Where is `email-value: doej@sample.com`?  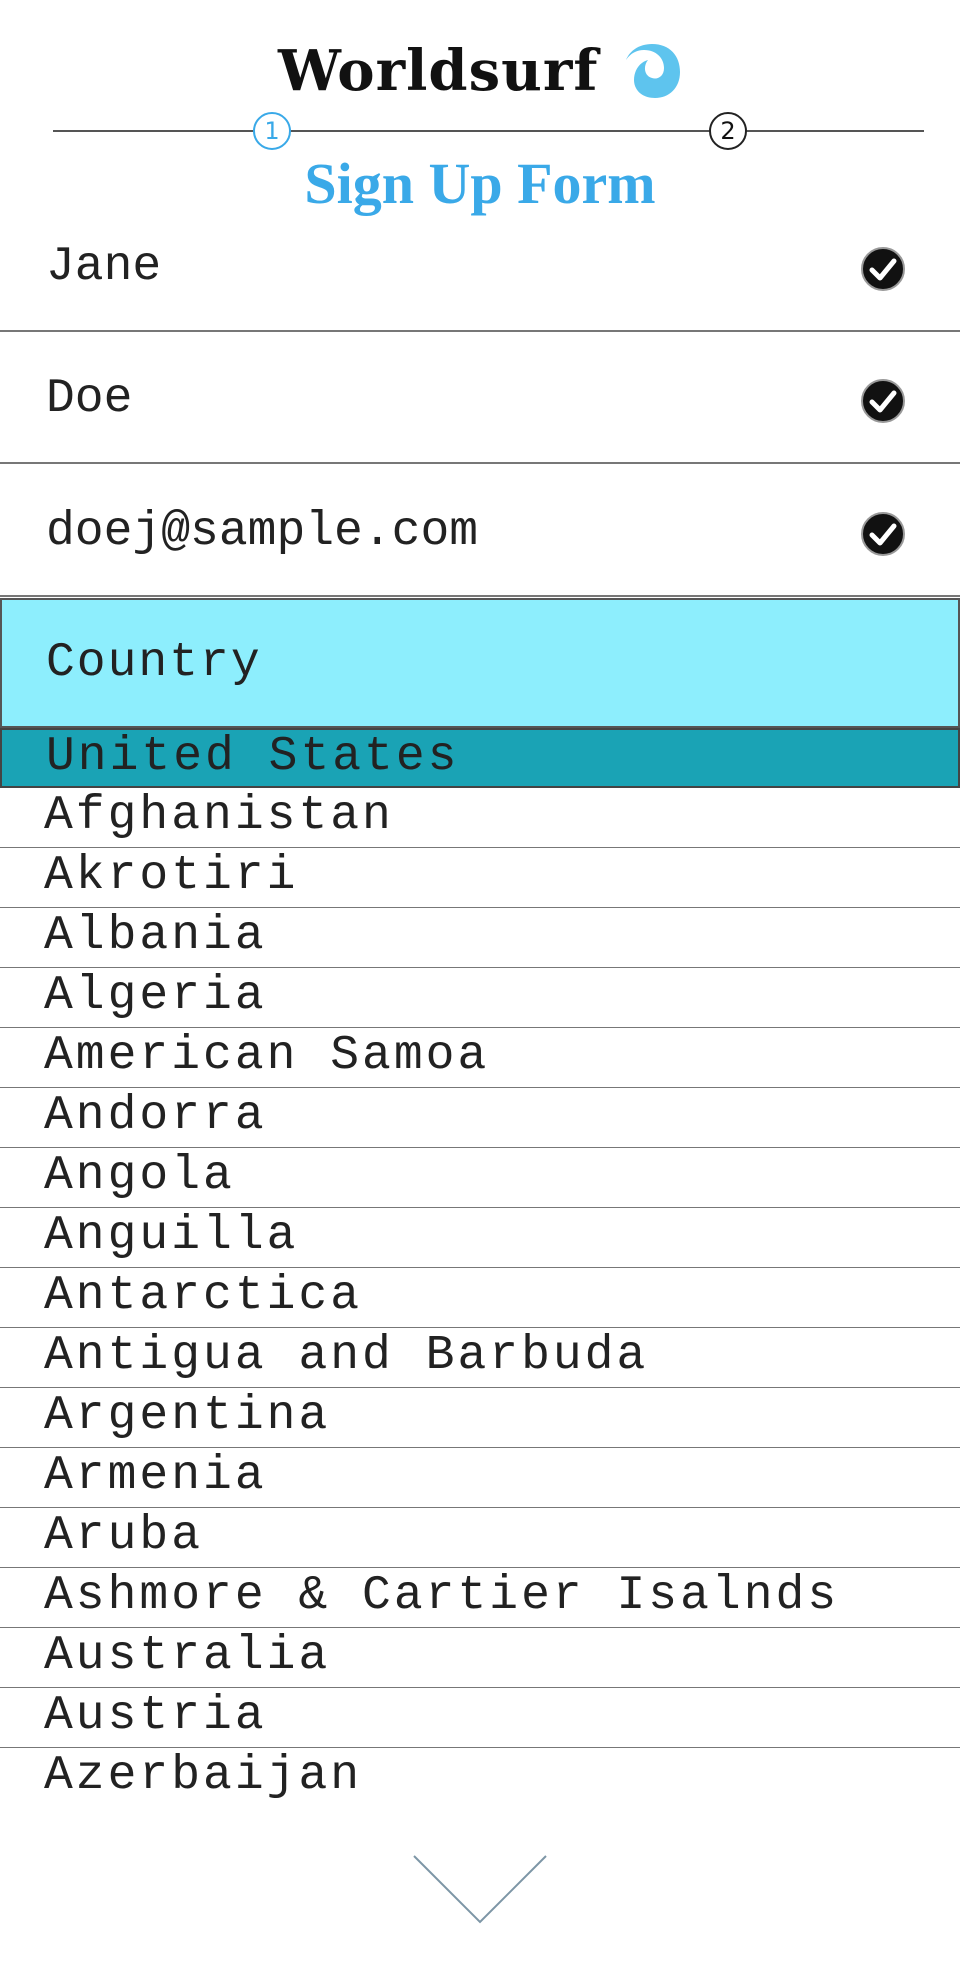
email-value: doej@sample.com is located at coordinates (262, 532).